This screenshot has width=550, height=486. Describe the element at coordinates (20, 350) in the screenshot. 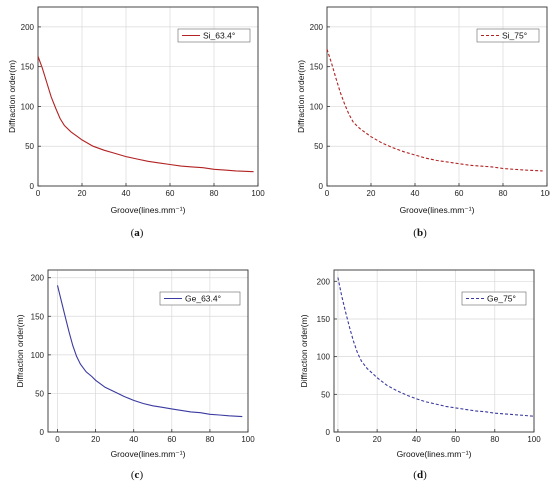

I see `panel-c-y-axis-label: Diffraction order(m)` at that location.